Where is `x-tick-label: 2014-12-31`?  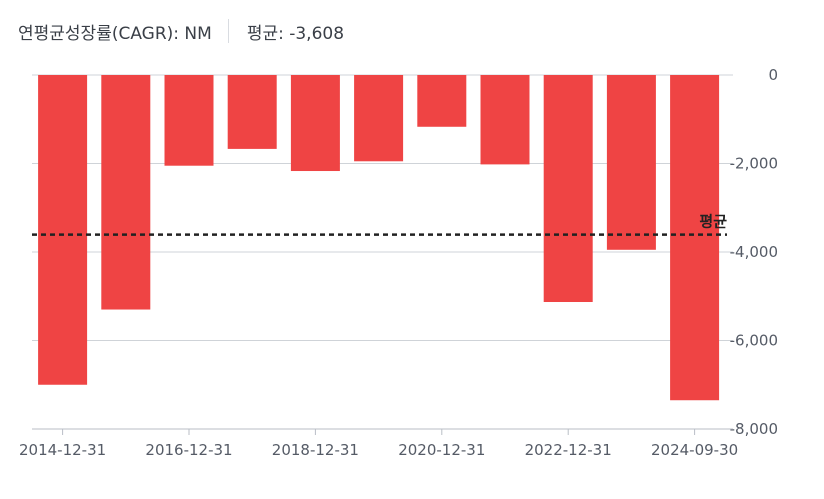
x-tick-label: 2014-12-31 is located at coordinates (62, 450).